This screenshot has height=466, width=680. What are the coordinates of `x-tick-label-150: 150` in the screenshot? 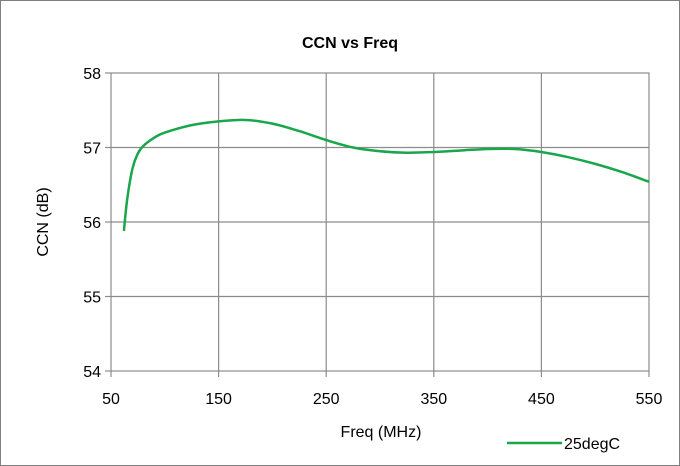 It's located at (218, 399).